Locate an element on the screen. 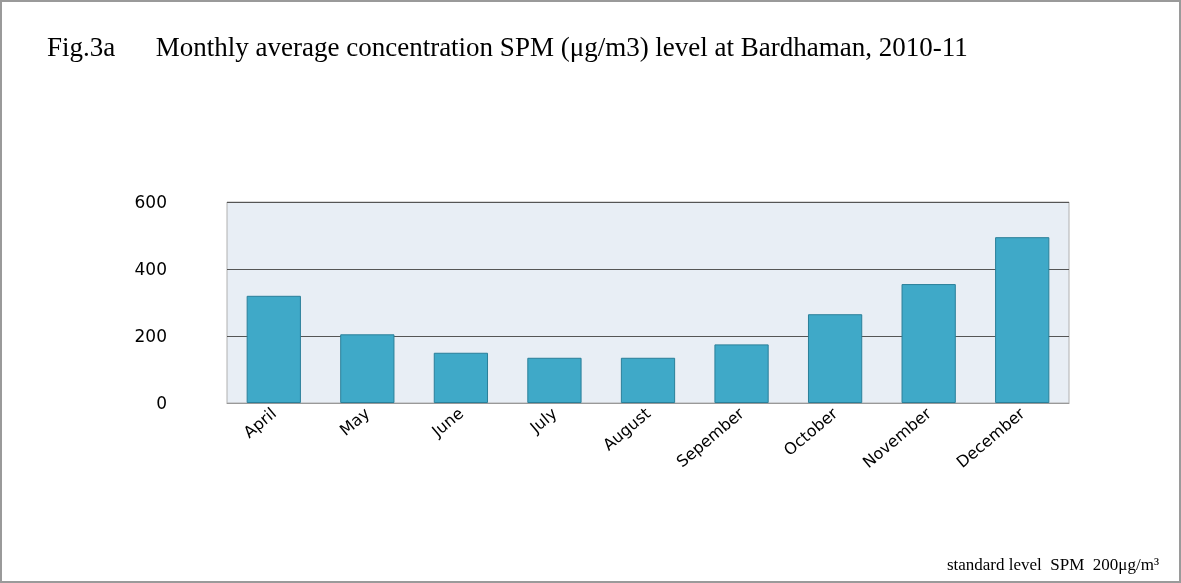  y-tick-label: 600 is located at coordinates (150, 202).